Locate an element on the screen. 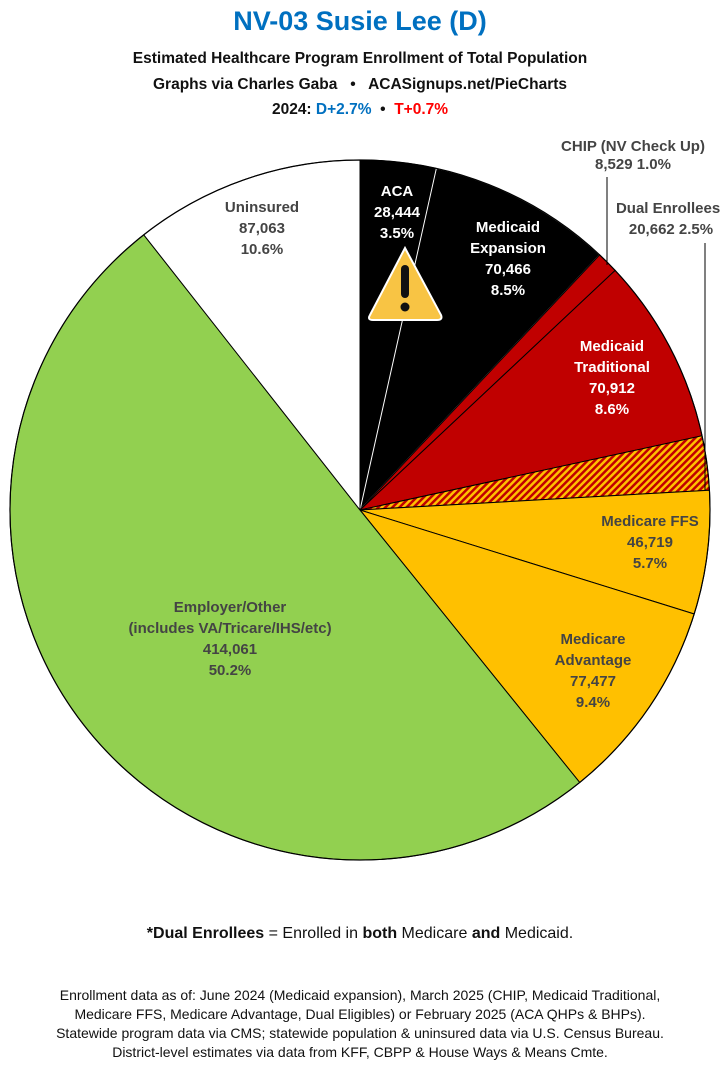 Image resolution: width=720 pixels, height=1070 pixels. slice-label: Medicaid Traditional 70,912 8.6% is located at coordinates (612, 378).